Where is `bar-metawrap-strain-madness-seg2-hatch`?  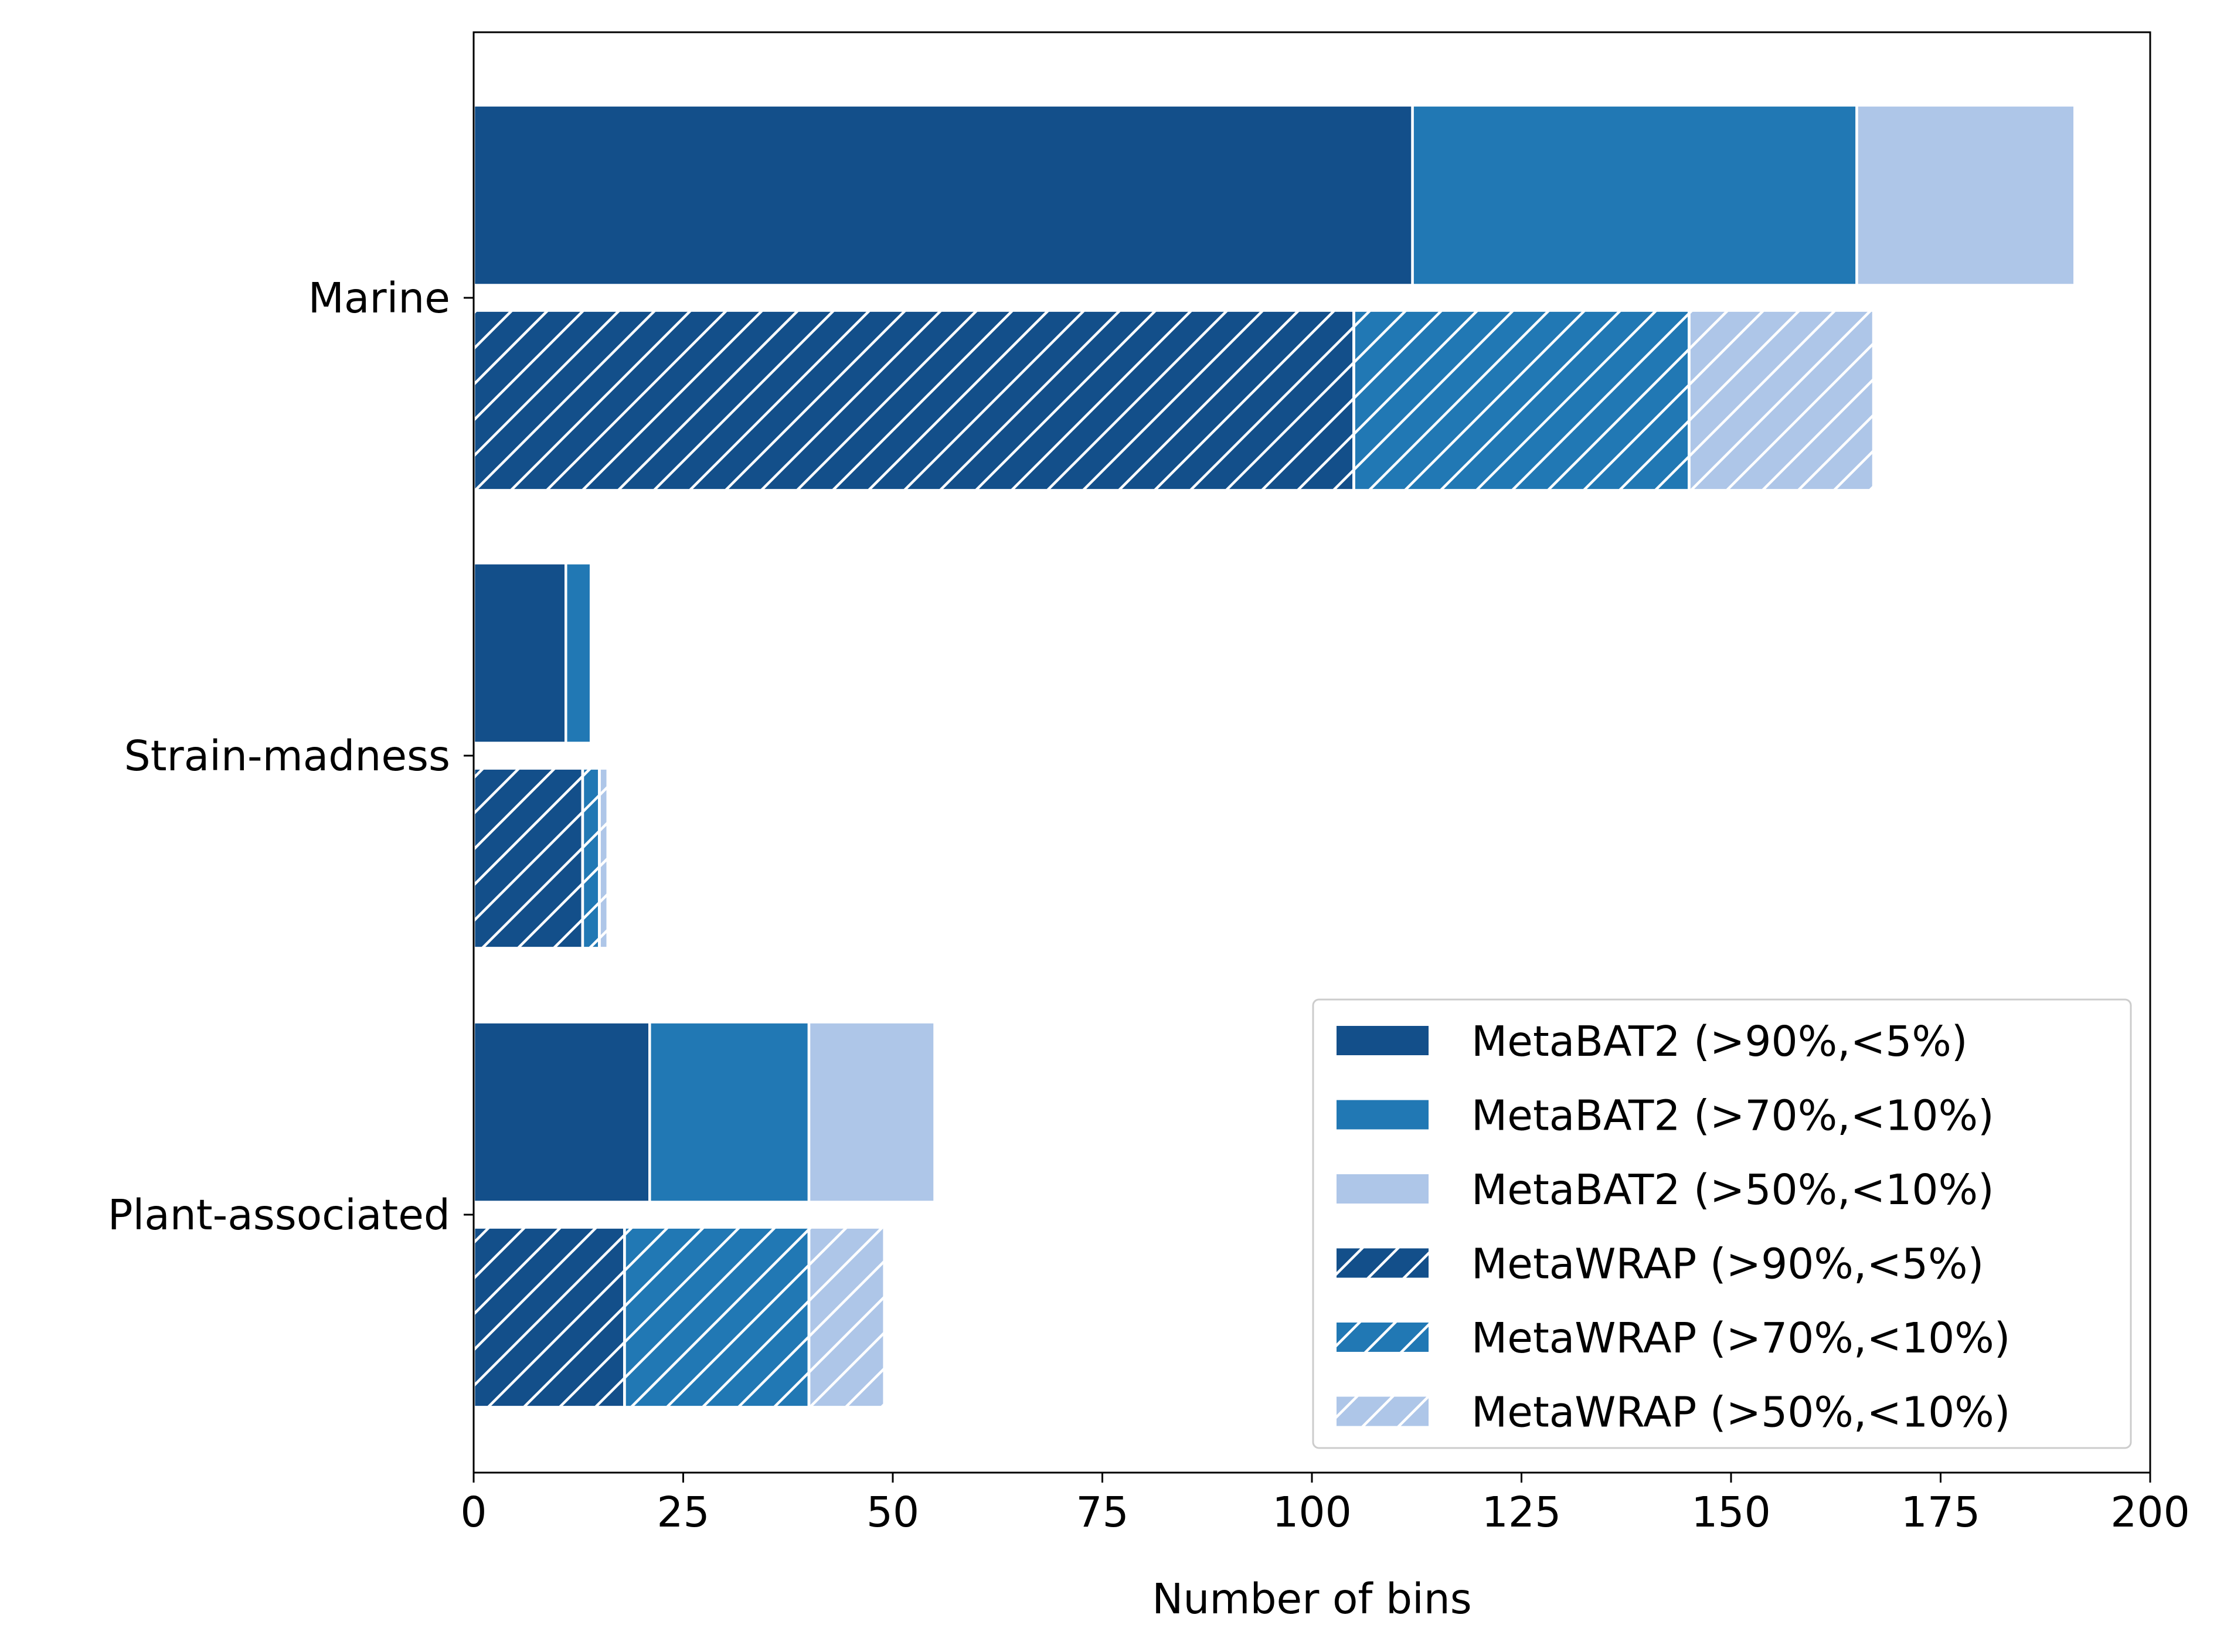
bar-metawrap-strain-madness-seg2-hatch is located at coordinates (591, 858).